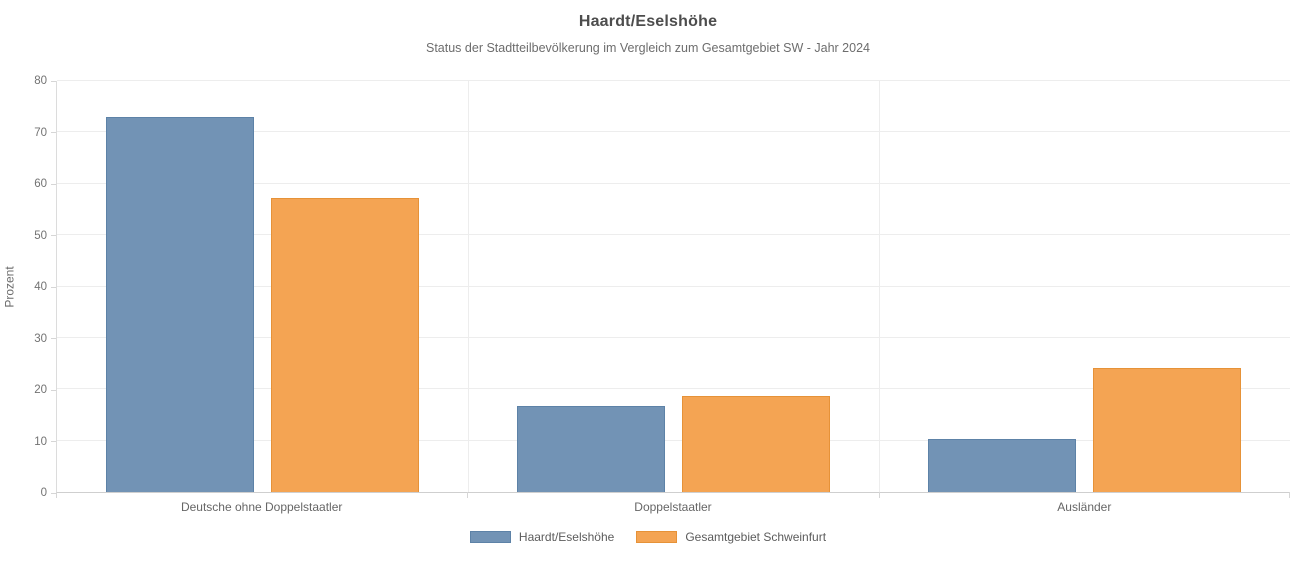 This screenshot has height=573, width=1296. I want to click on x-axis-label: Doppelstaatler, so click(673, 507).